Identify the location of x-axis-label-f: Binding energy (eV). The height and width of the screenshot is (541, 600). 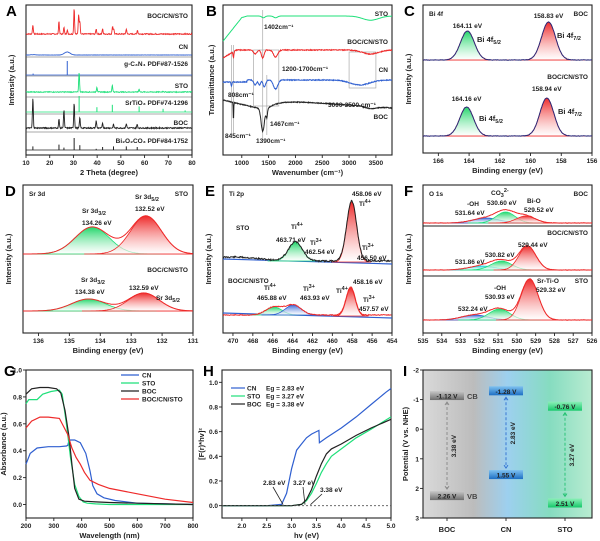
(507, 350).